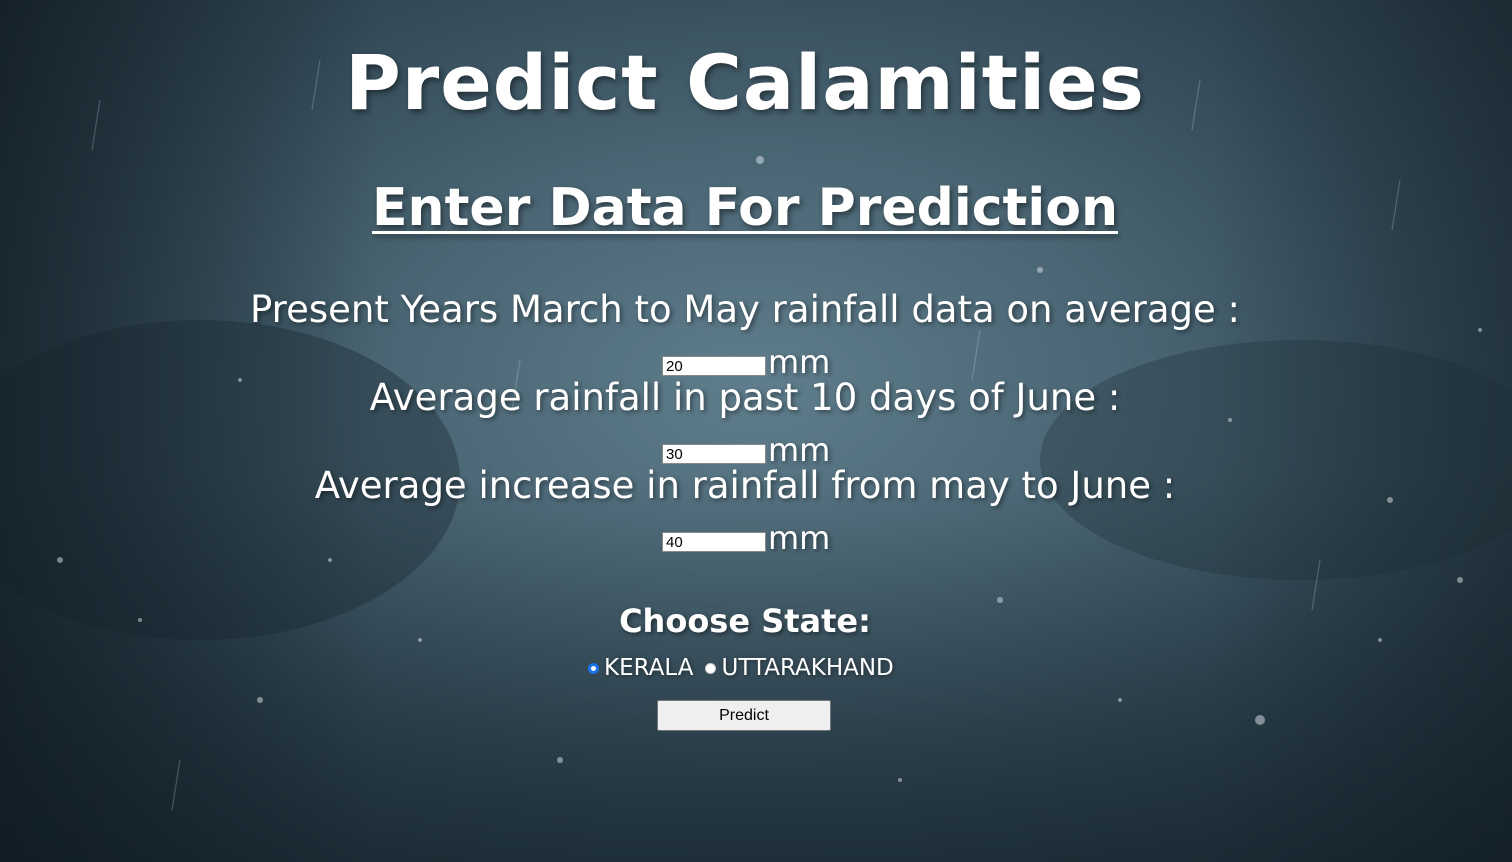  I want to click on state-option-uttarakhand: UTTARAKHAND, so click(799, 668).